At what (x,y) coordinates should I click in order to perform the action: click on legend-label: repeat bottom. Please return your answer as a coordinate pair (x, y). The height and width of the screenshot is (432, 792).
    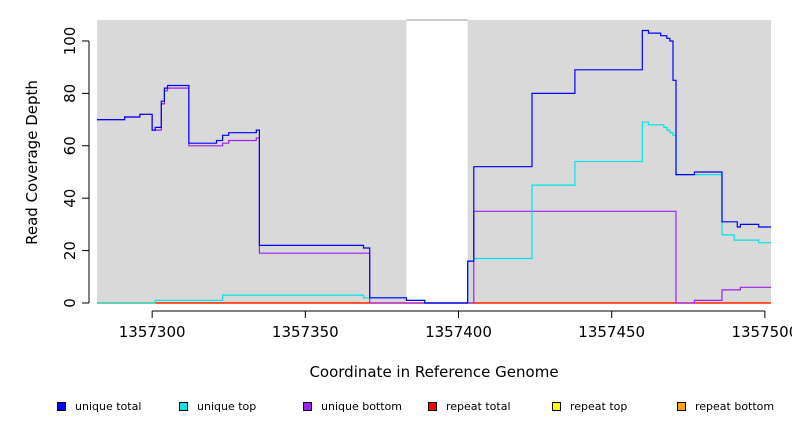
    Looking at the image, I should click on (735, 406).